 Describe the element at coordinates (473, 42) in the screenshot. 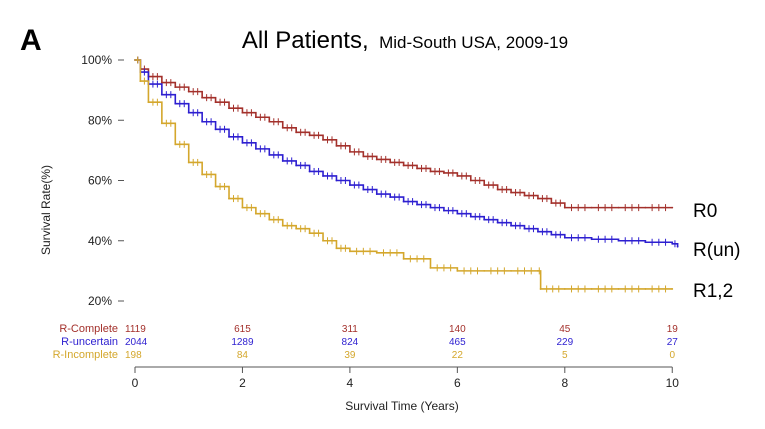

I see `title-sub: Mid-South USA, 2009-19` at that location.